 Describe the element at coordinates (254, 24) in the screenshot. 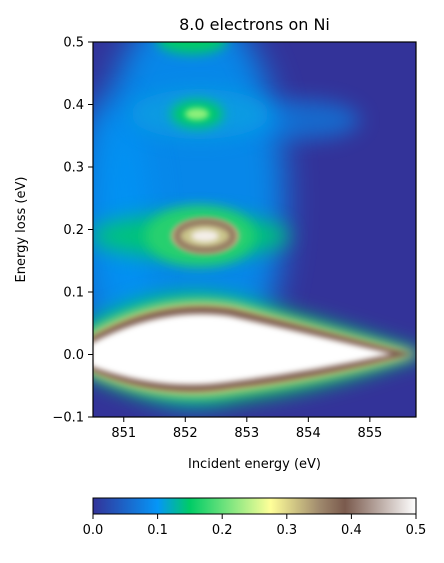

I see `chart-title: 8.0 electrons on Ni` at that location.